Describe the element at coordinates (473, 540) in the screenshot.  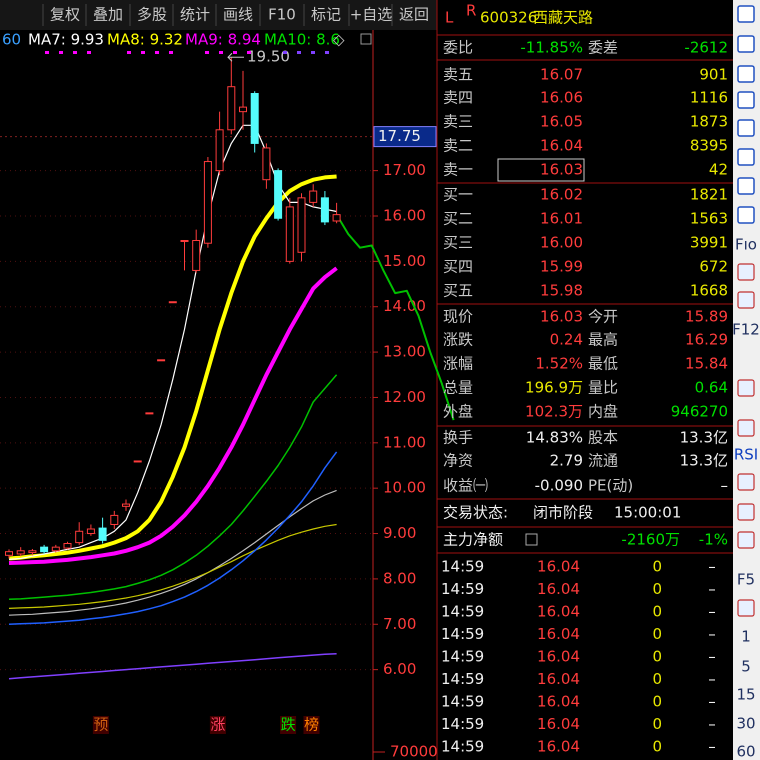
I see `flow-label: 主力净额` at that location.